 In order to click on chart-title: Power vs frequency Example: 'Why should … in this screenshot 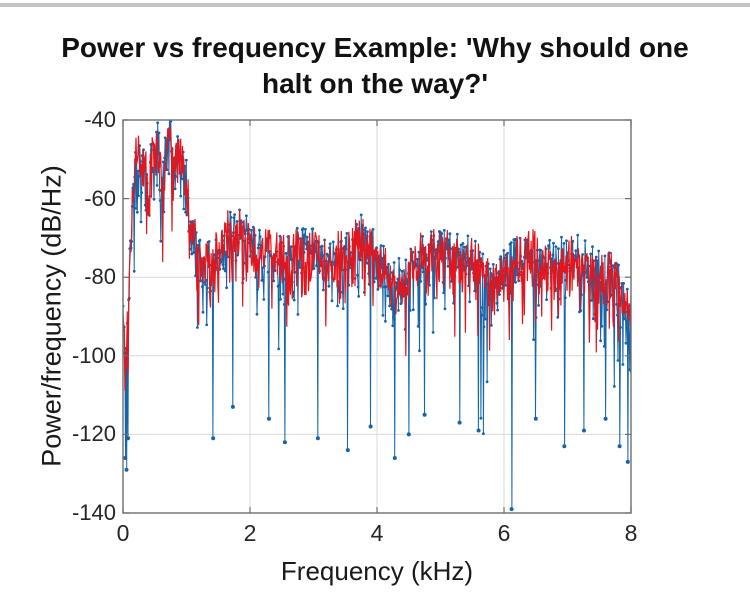, I will do `click(375, 66)`.